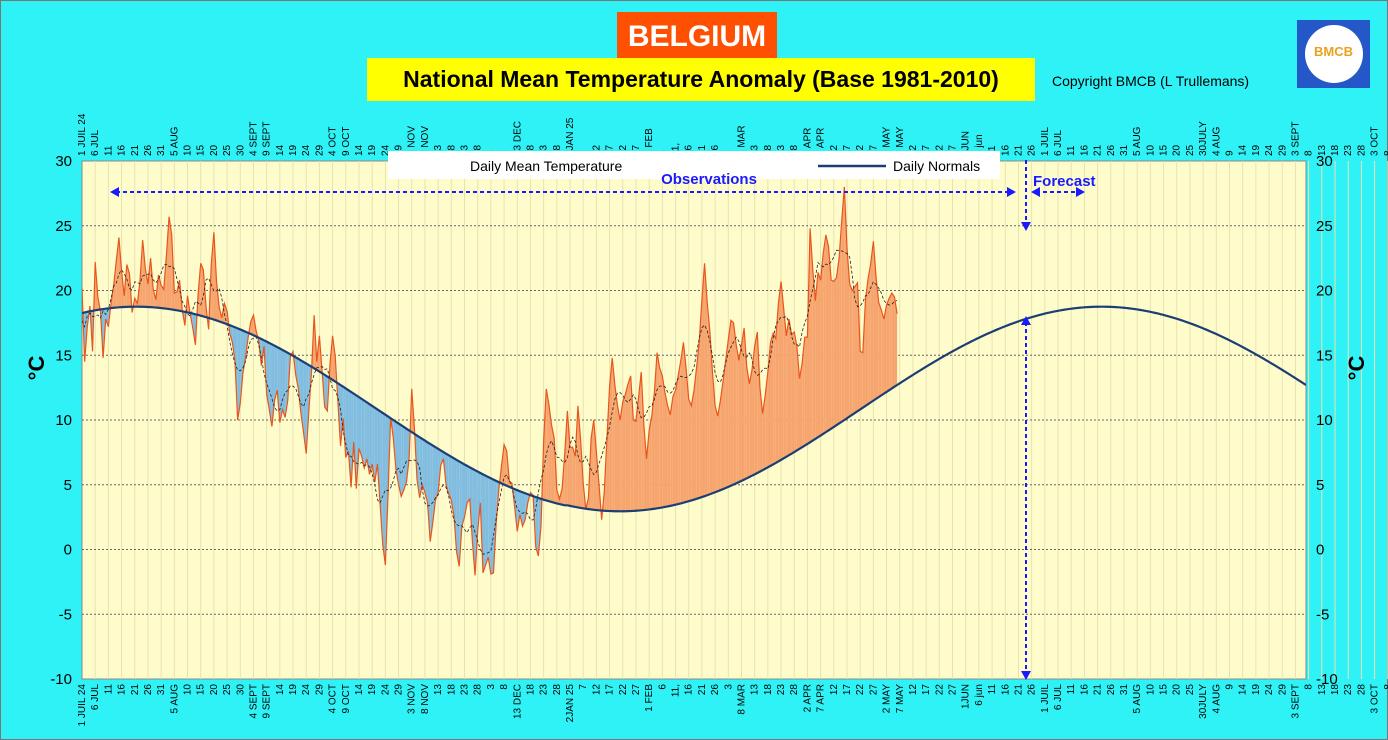  What do you see at coordinates (709, 179) in the screenshot?
I see `observations-label: Observations` at bounding box center [709, 179].